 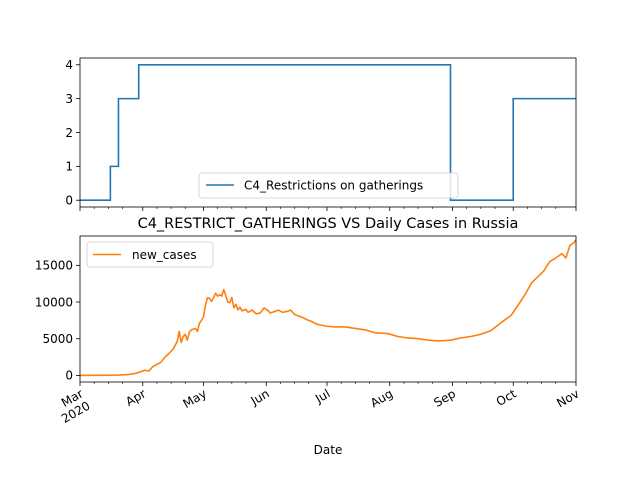 What do you see at coordinates (333, 186) in the screenshot?
I see `top-legend-label: C4_Restrictions on gatherings` at bounding box center [333, 186].